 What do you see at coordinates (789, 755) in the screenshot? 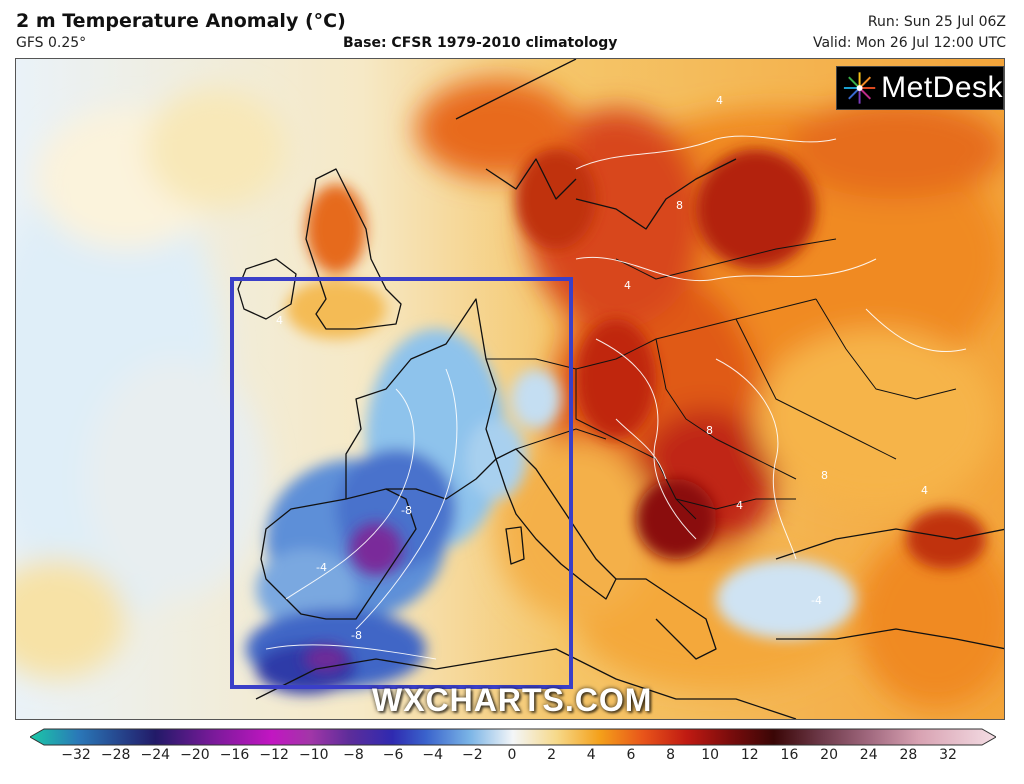
I see `colorbar-tick-label: 16` at bounding box center [789, 755].